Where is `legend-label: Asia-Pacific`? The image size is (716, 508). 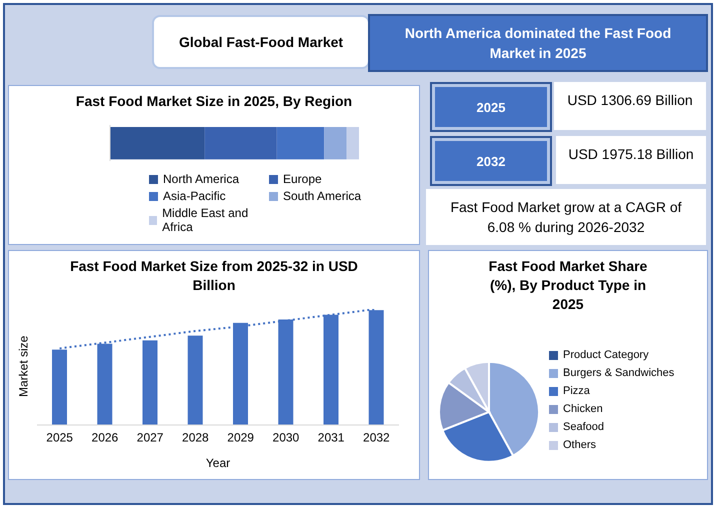
legend-label: Asia-Pacific is located at coordinates (194, 196).